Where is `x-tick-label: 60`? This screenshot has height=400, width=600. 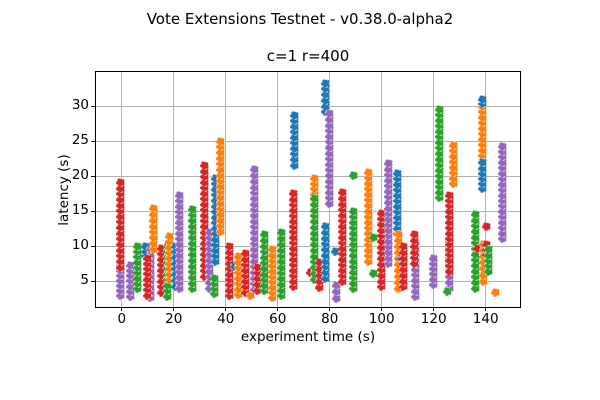 x-tick-label: 60 is located at coordinates (278, 319).